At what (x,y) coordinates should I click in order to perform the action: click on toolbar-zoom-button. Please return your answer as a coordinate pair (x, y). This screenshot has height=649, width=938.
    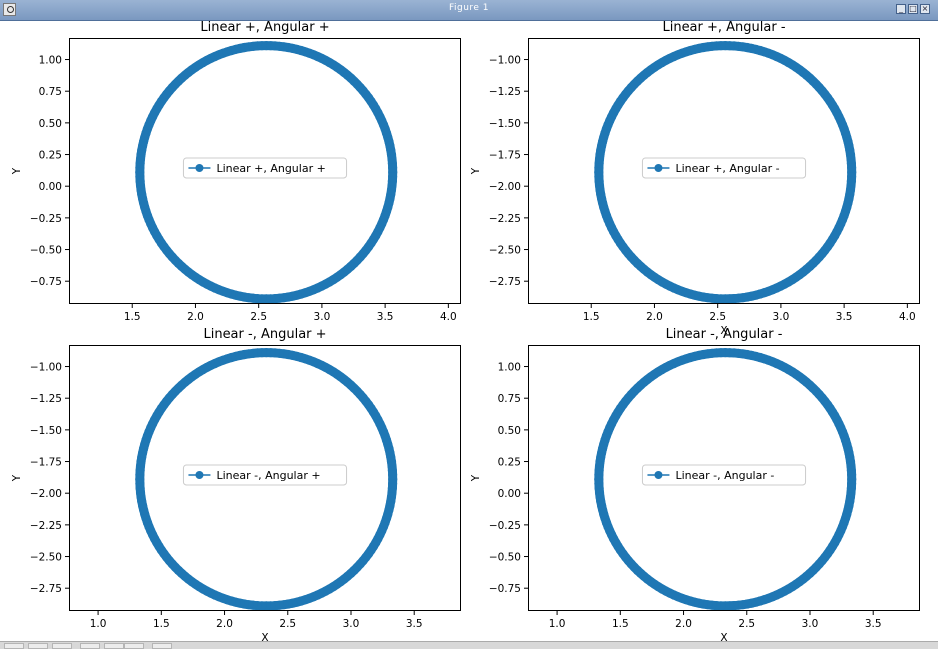
    Looking at the image, I should click on (114, 646).